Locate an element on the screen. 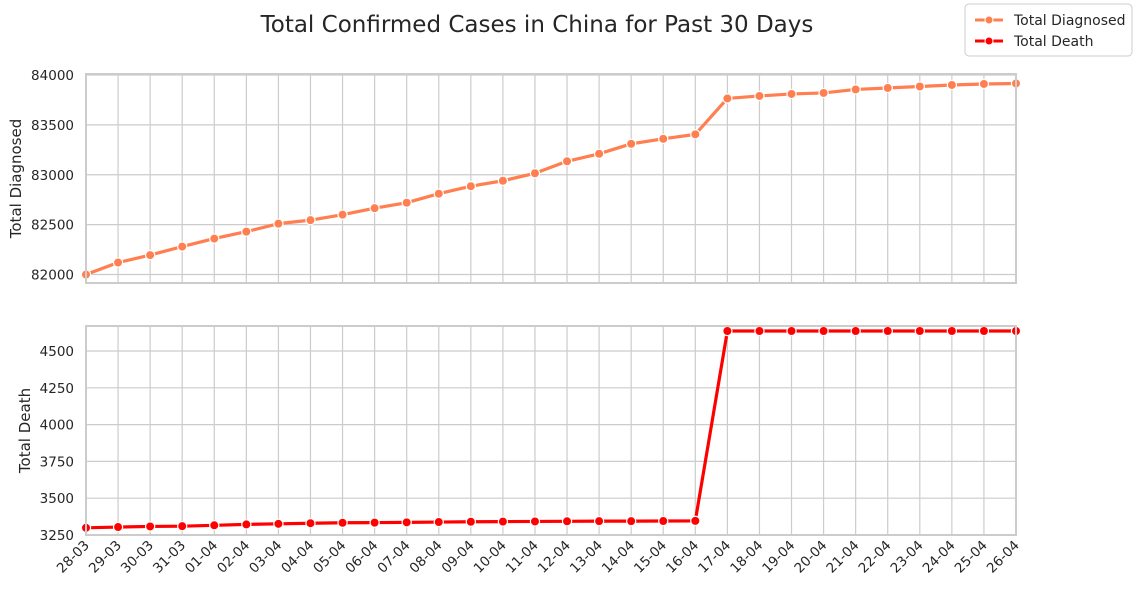 The image size is (1138, 597). x-tick-label: 16-04 is located at coordinates (682, 557).